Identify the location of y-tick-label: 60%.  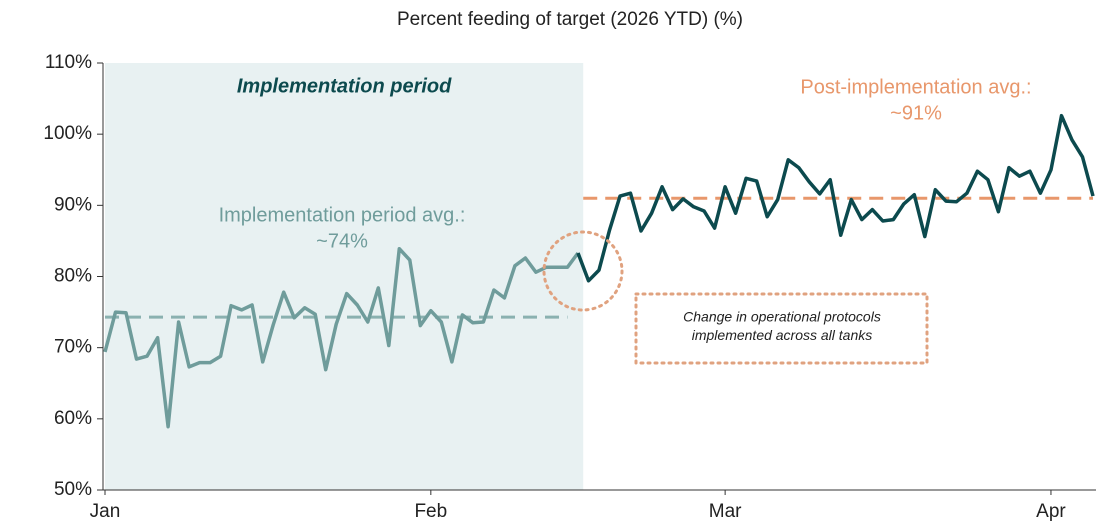
(73, 418).